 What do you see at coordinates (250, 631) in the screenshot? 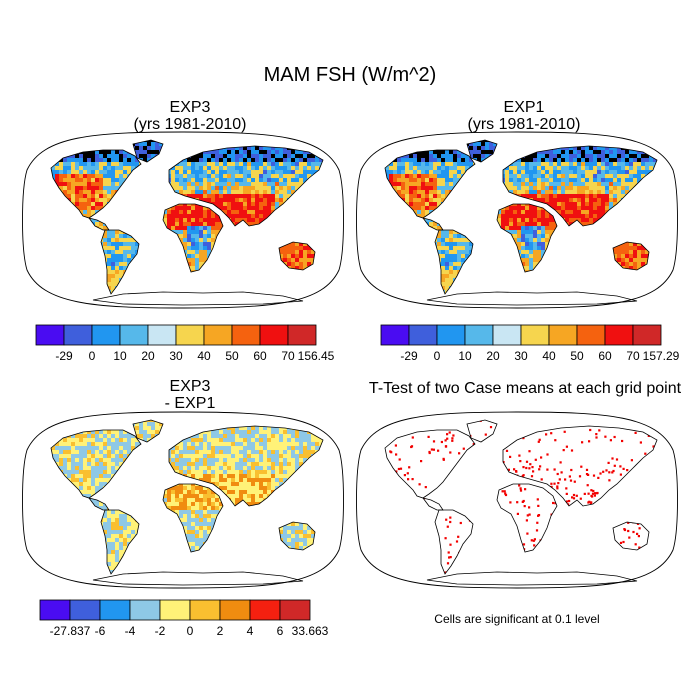
I see `colorbar-tick-label: 4` at bounding box center [250, 631].